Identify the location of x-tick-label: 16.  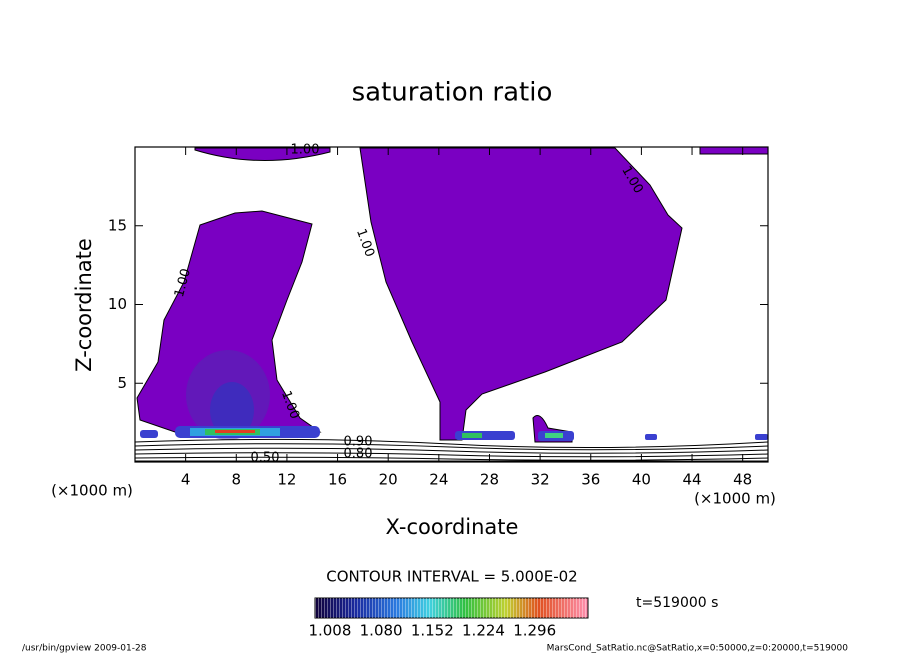
(337, 480).